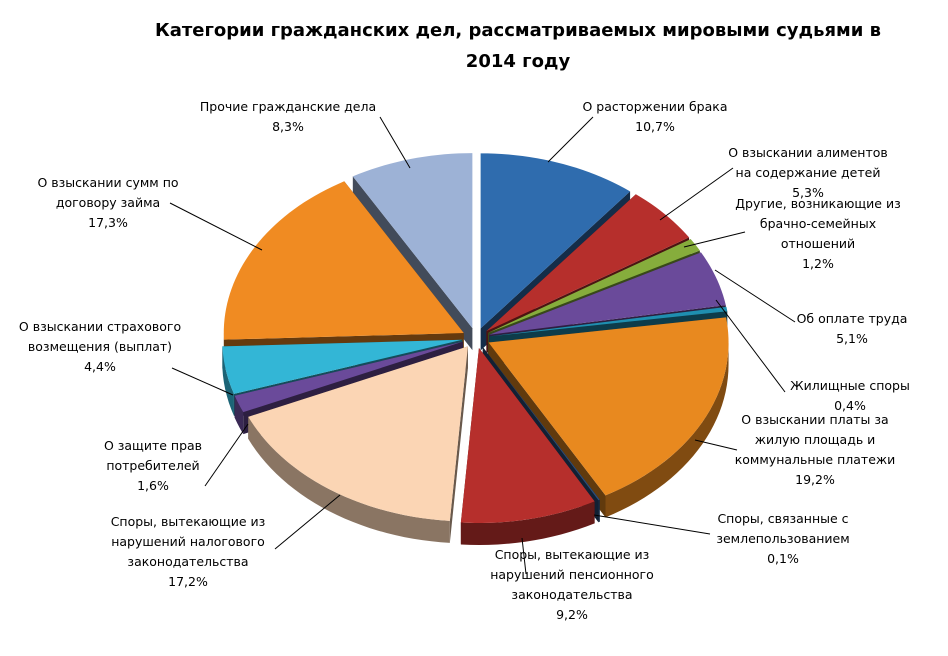 The height and width of the screenshot is (656, 948). What do you see at coordinates (288, 116) in the screenshot?
I see `slice-label-13: Прочие гражданские дела 8,3%` at bounding box center [288, 116].